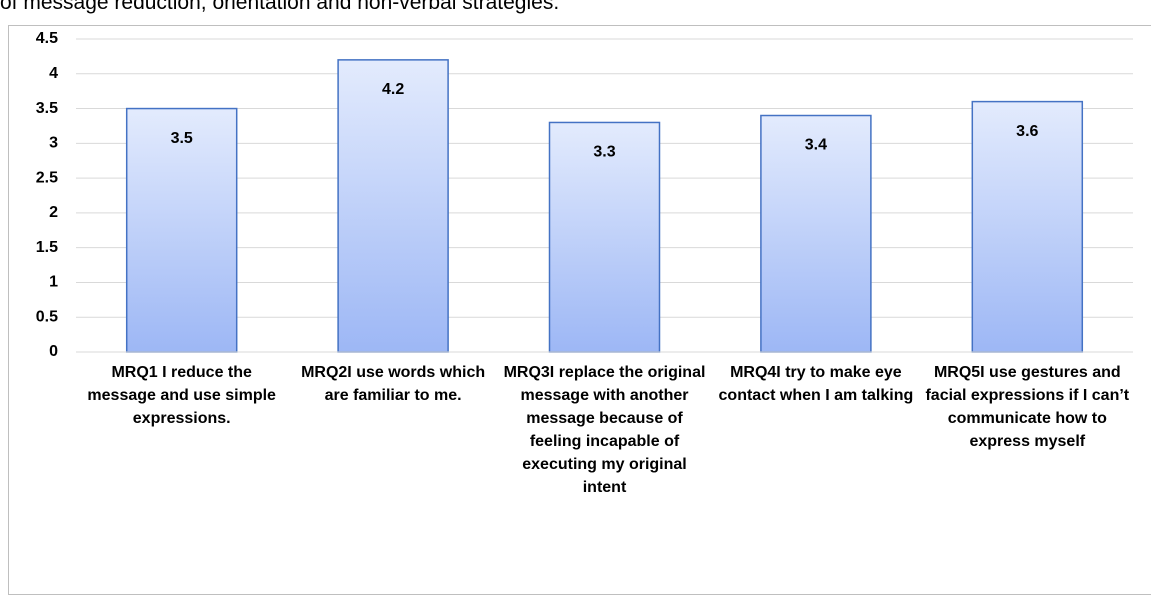 This screenshot has width=1151, height=595. What do you see at coordinates (53, 73) in the screenshot?
I see `y-tick-label: 4` at bounding box center [53, 73].